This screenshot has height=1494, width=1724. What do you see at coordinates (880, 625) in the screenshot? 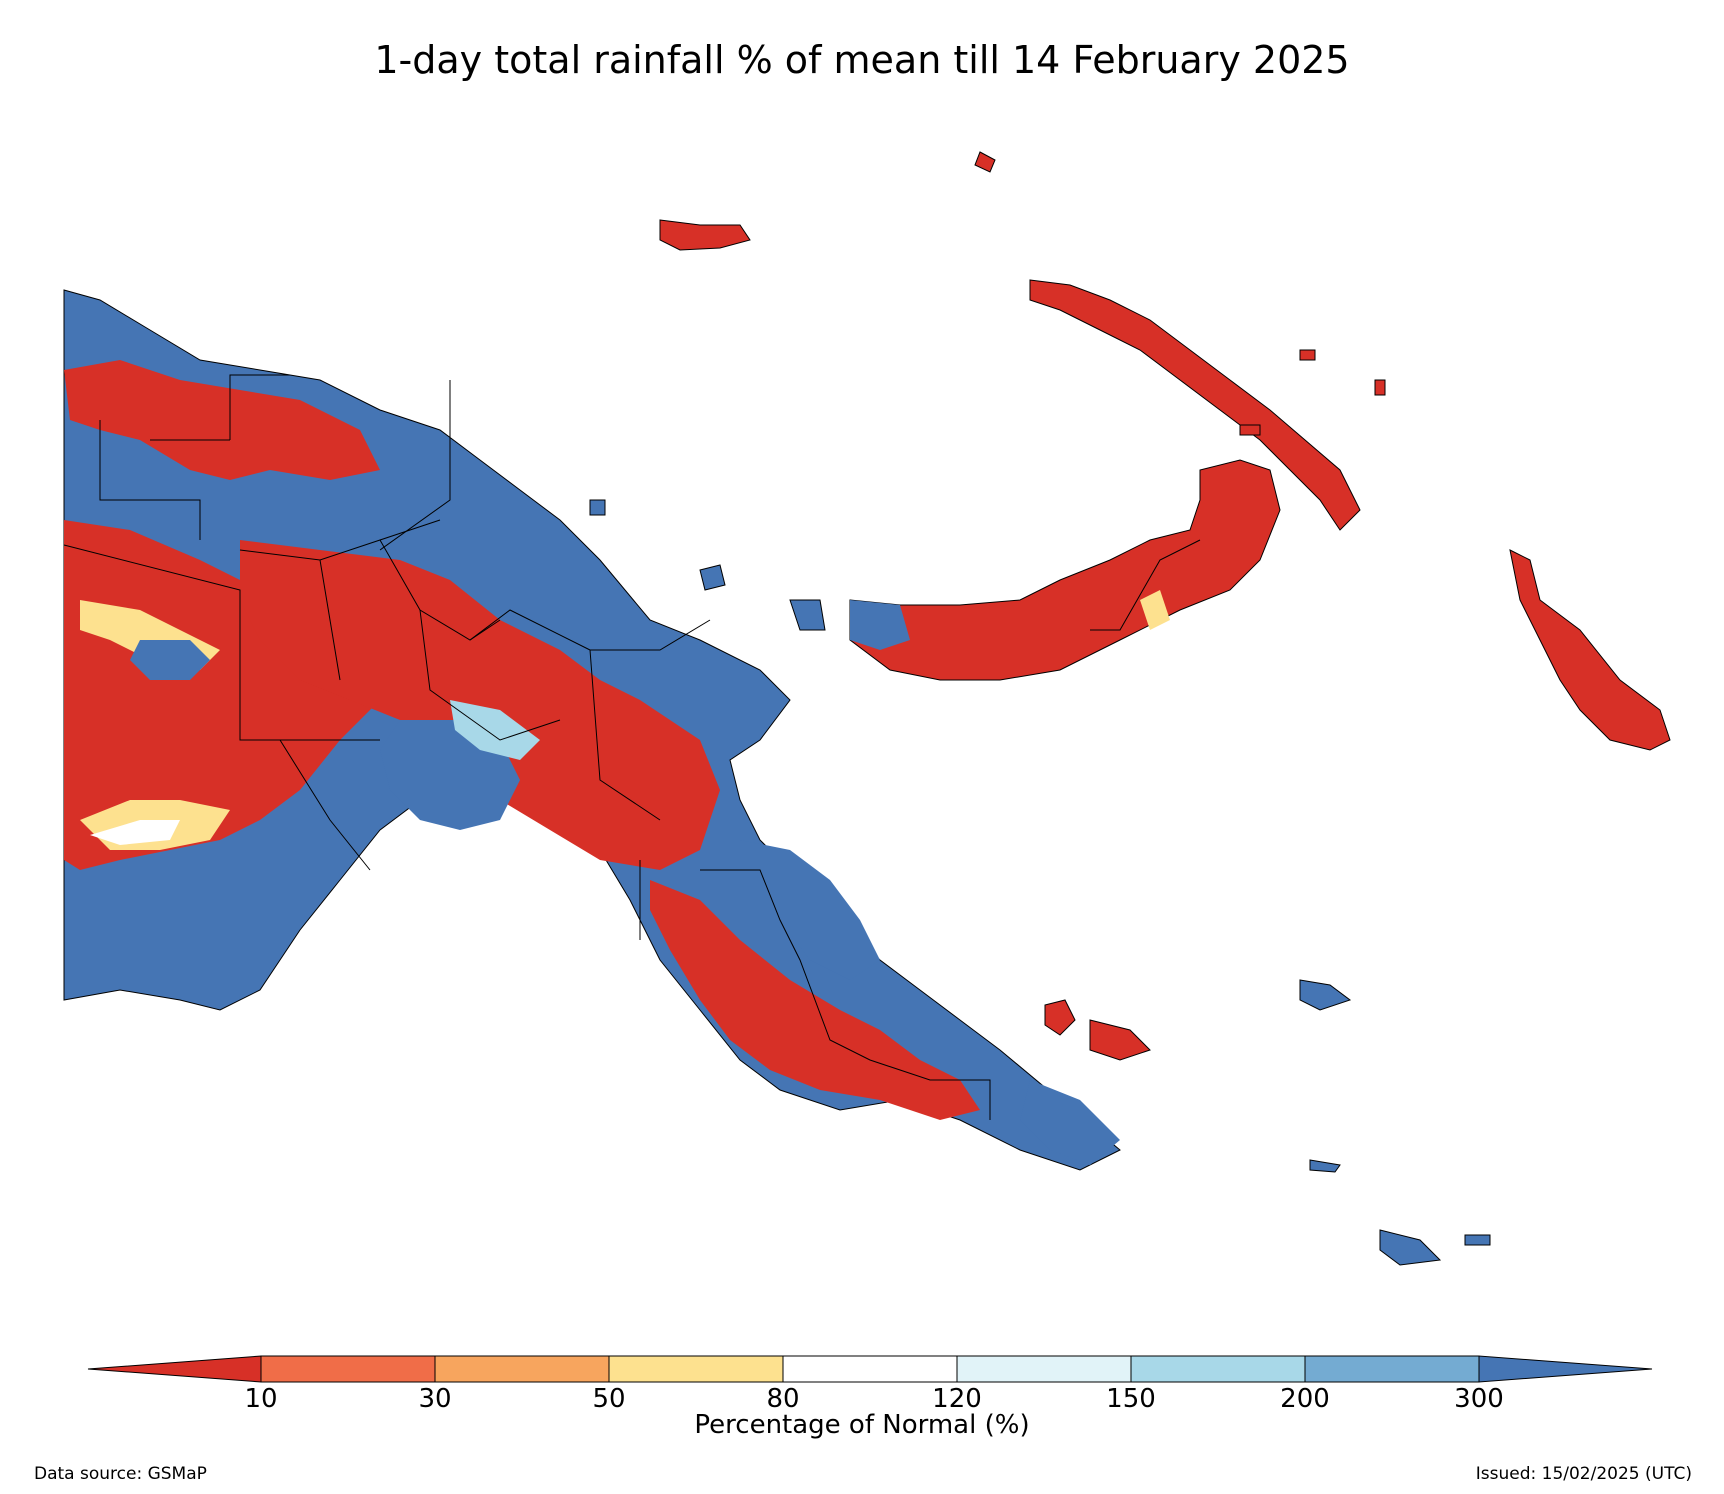
I see `new-britain-west-blue` at bounding box center [880, 625].